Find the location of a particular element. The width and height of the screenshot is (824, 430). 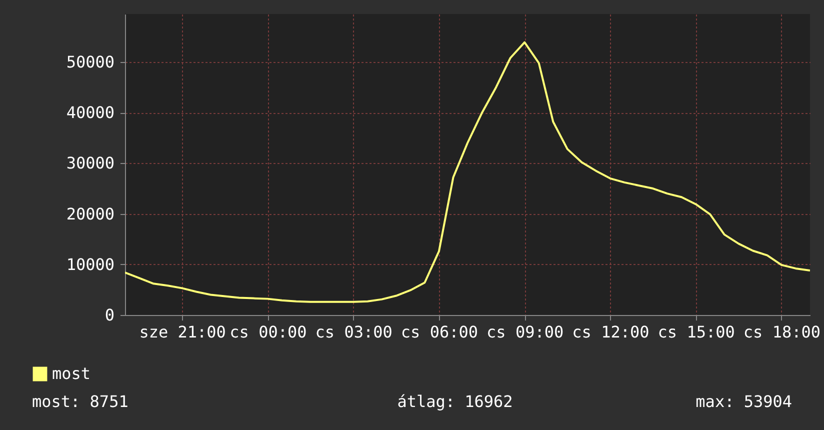

x-tick-label: cs 03:00 is located at coordinates (353, 332).